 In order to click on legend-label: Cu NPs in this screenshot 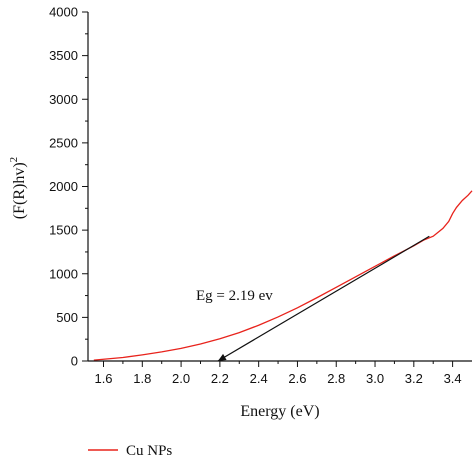, I will do `click(149, 451)`.